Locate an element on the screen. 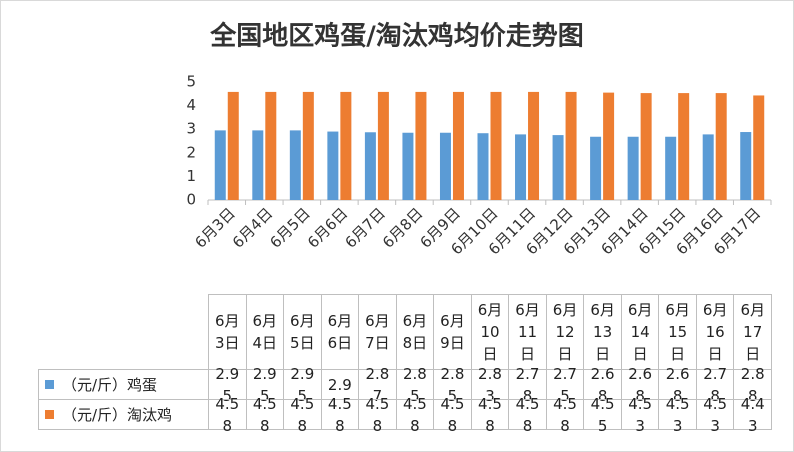  chart-title: 全国地区鸡蛋/淘汰鸡均价走势图 is located at coordinates (396, 36).